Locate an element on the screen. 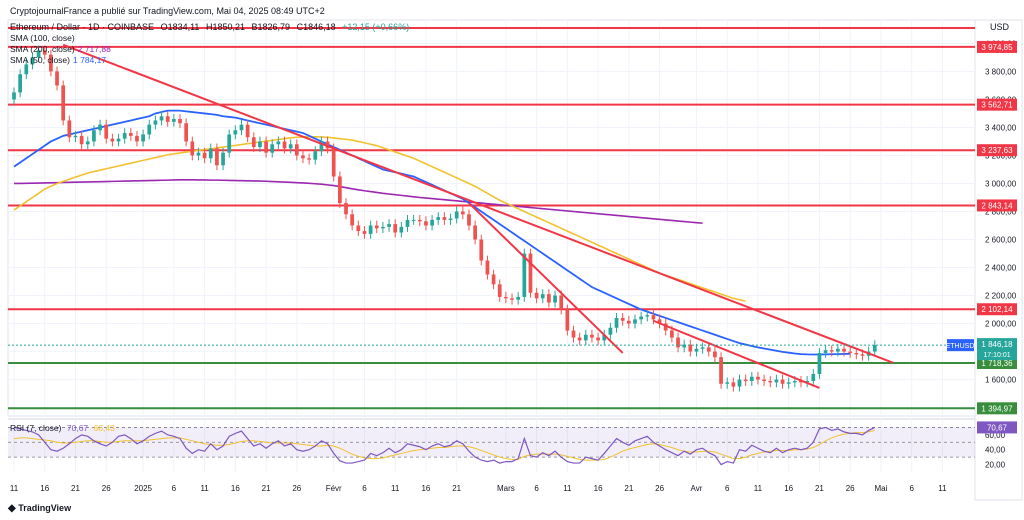 Image resolution: width=1024 pixels, height=520 pixels. y-tick-label: 1 600,00 is located at coordinates (1001, 380).